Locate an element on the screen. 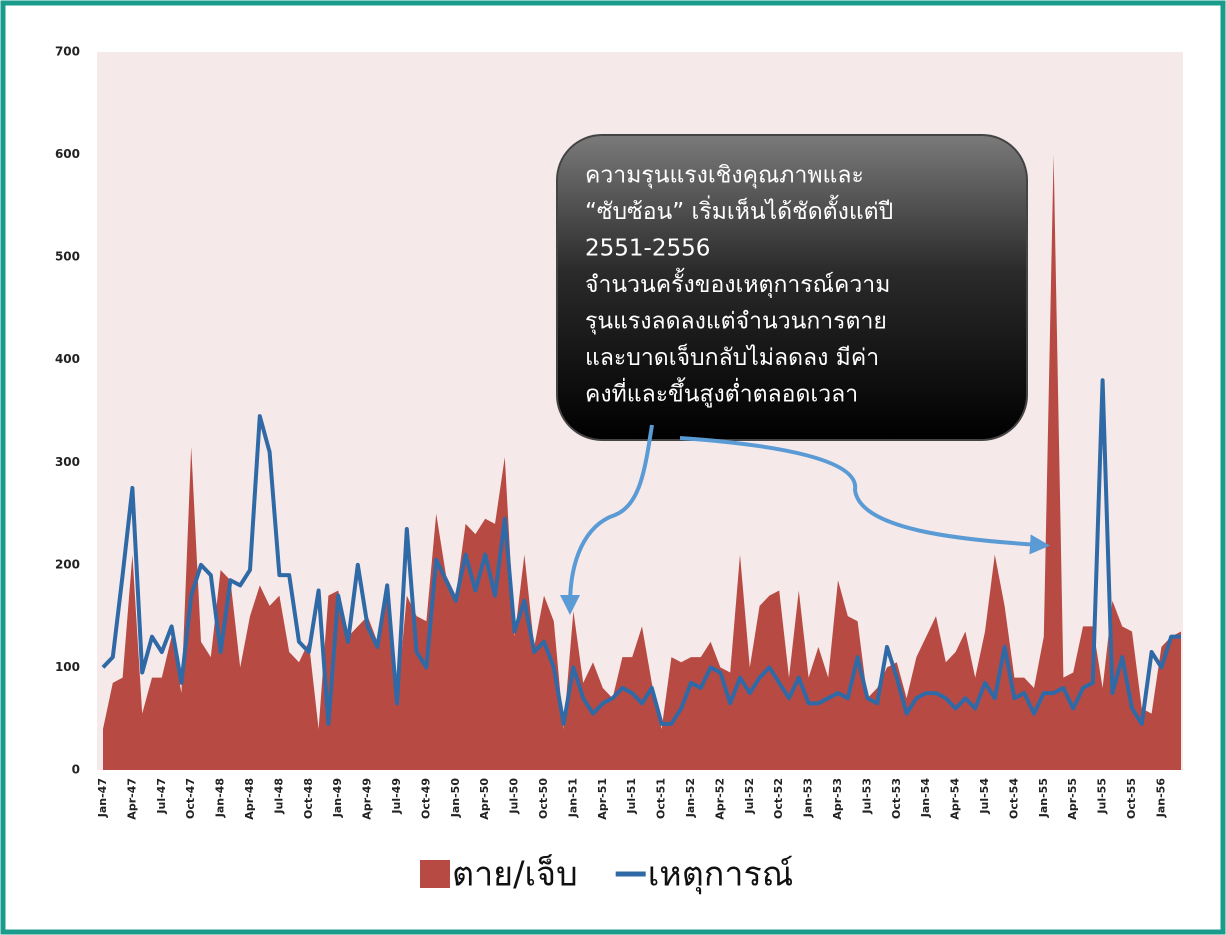  legend-label: ตาย/เจ็บ is located at coordinates (515, 874).